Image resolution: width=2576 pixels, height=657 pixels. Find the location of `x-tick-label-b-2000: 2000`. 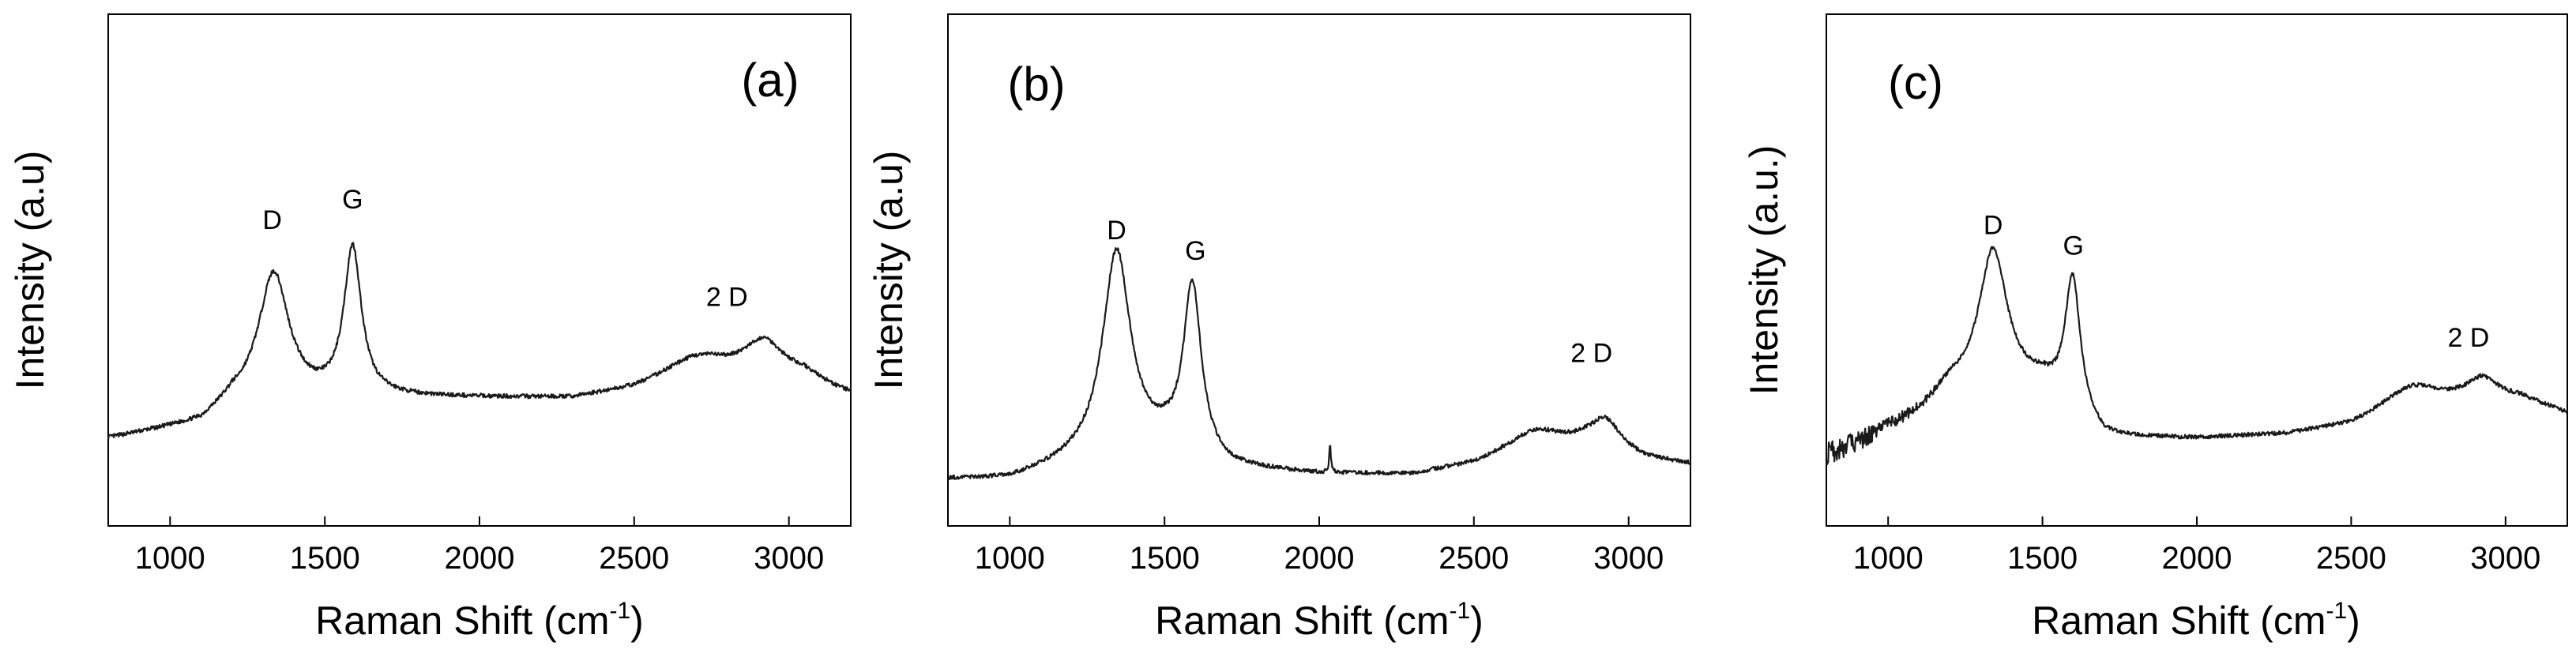

x-tick-label-b-2000: 2000 is located at coordinates (1319, 558).